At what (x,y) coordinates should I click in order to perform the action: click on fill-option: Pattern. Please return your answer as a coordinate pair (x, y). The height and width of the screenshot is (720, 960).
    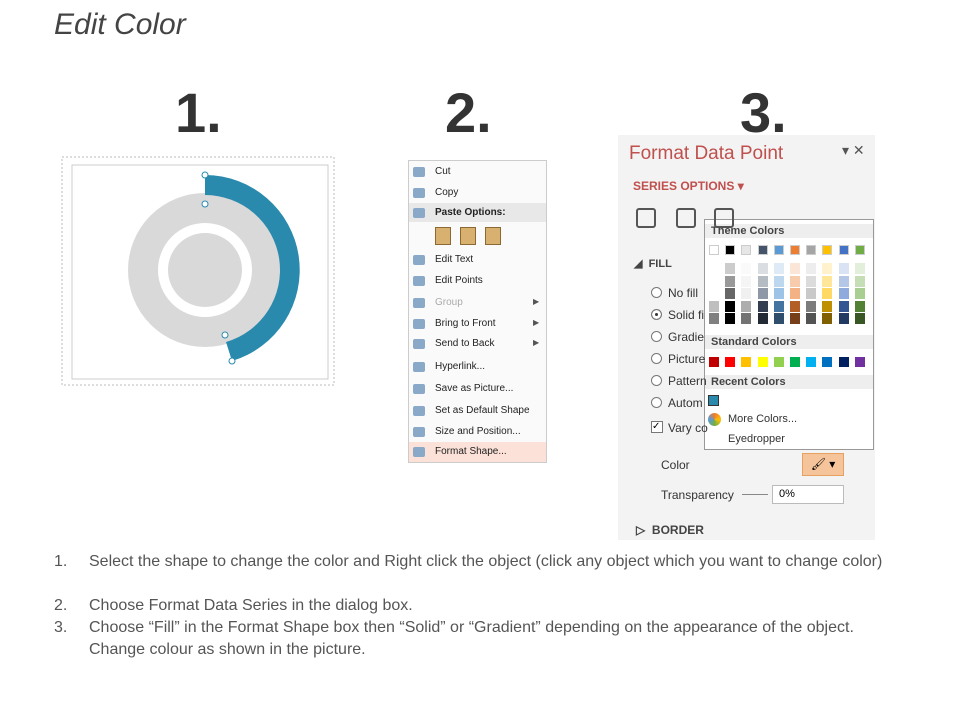
    Looking at the image, I should click on (687, 381).